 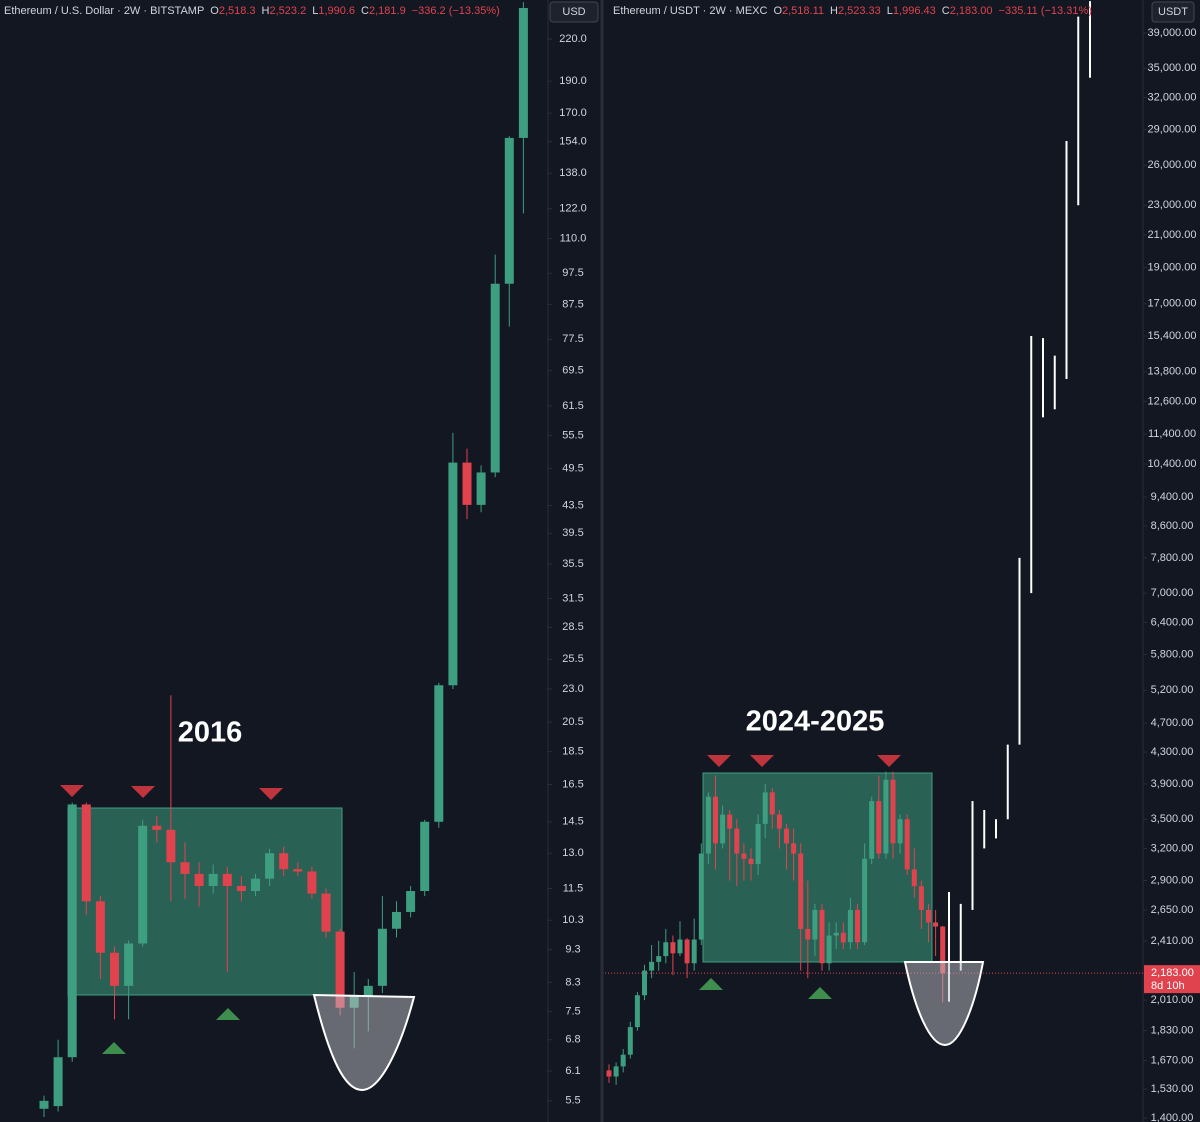 I want to click on ohlc-key: O, so click(x=214, y=11).